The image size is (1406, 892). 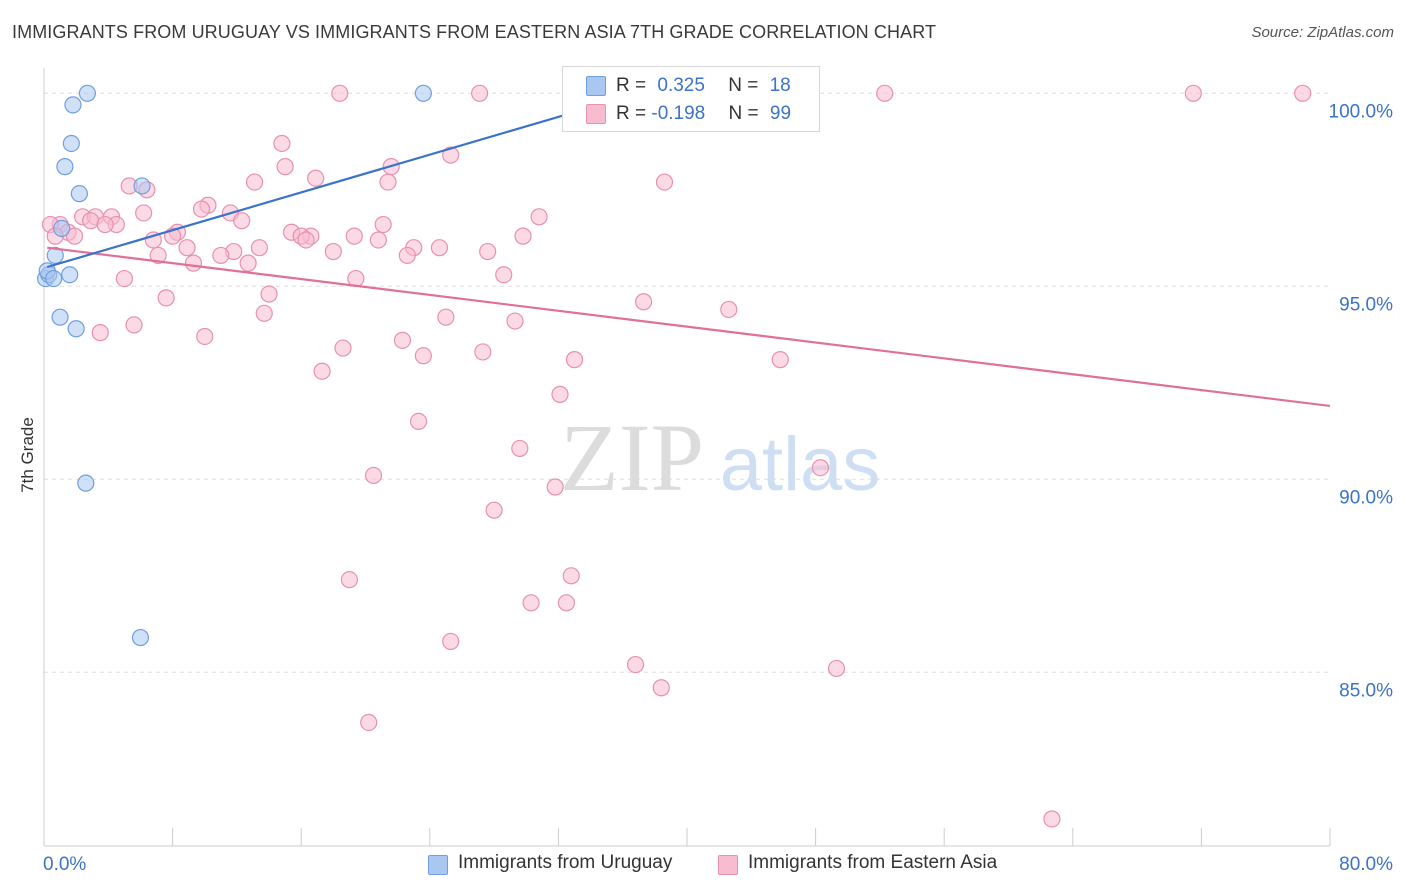 What do you see at coordinates (1322, 32) in the screenshot?
I see `source-label: Source: ZipAtlas.com` at bounding box center [1322, 32].